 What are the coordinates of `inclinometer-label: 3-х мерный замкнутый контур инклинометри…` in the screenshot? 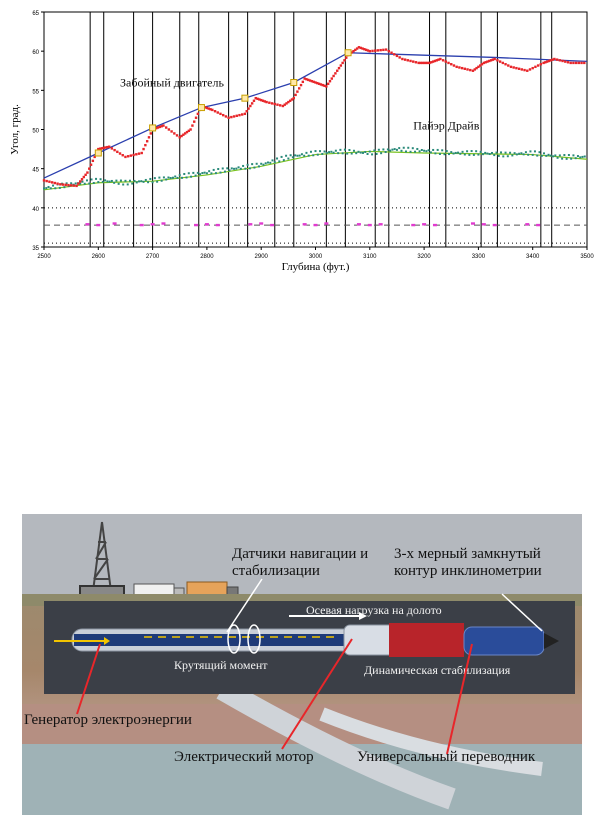 It's located at (468, 562).